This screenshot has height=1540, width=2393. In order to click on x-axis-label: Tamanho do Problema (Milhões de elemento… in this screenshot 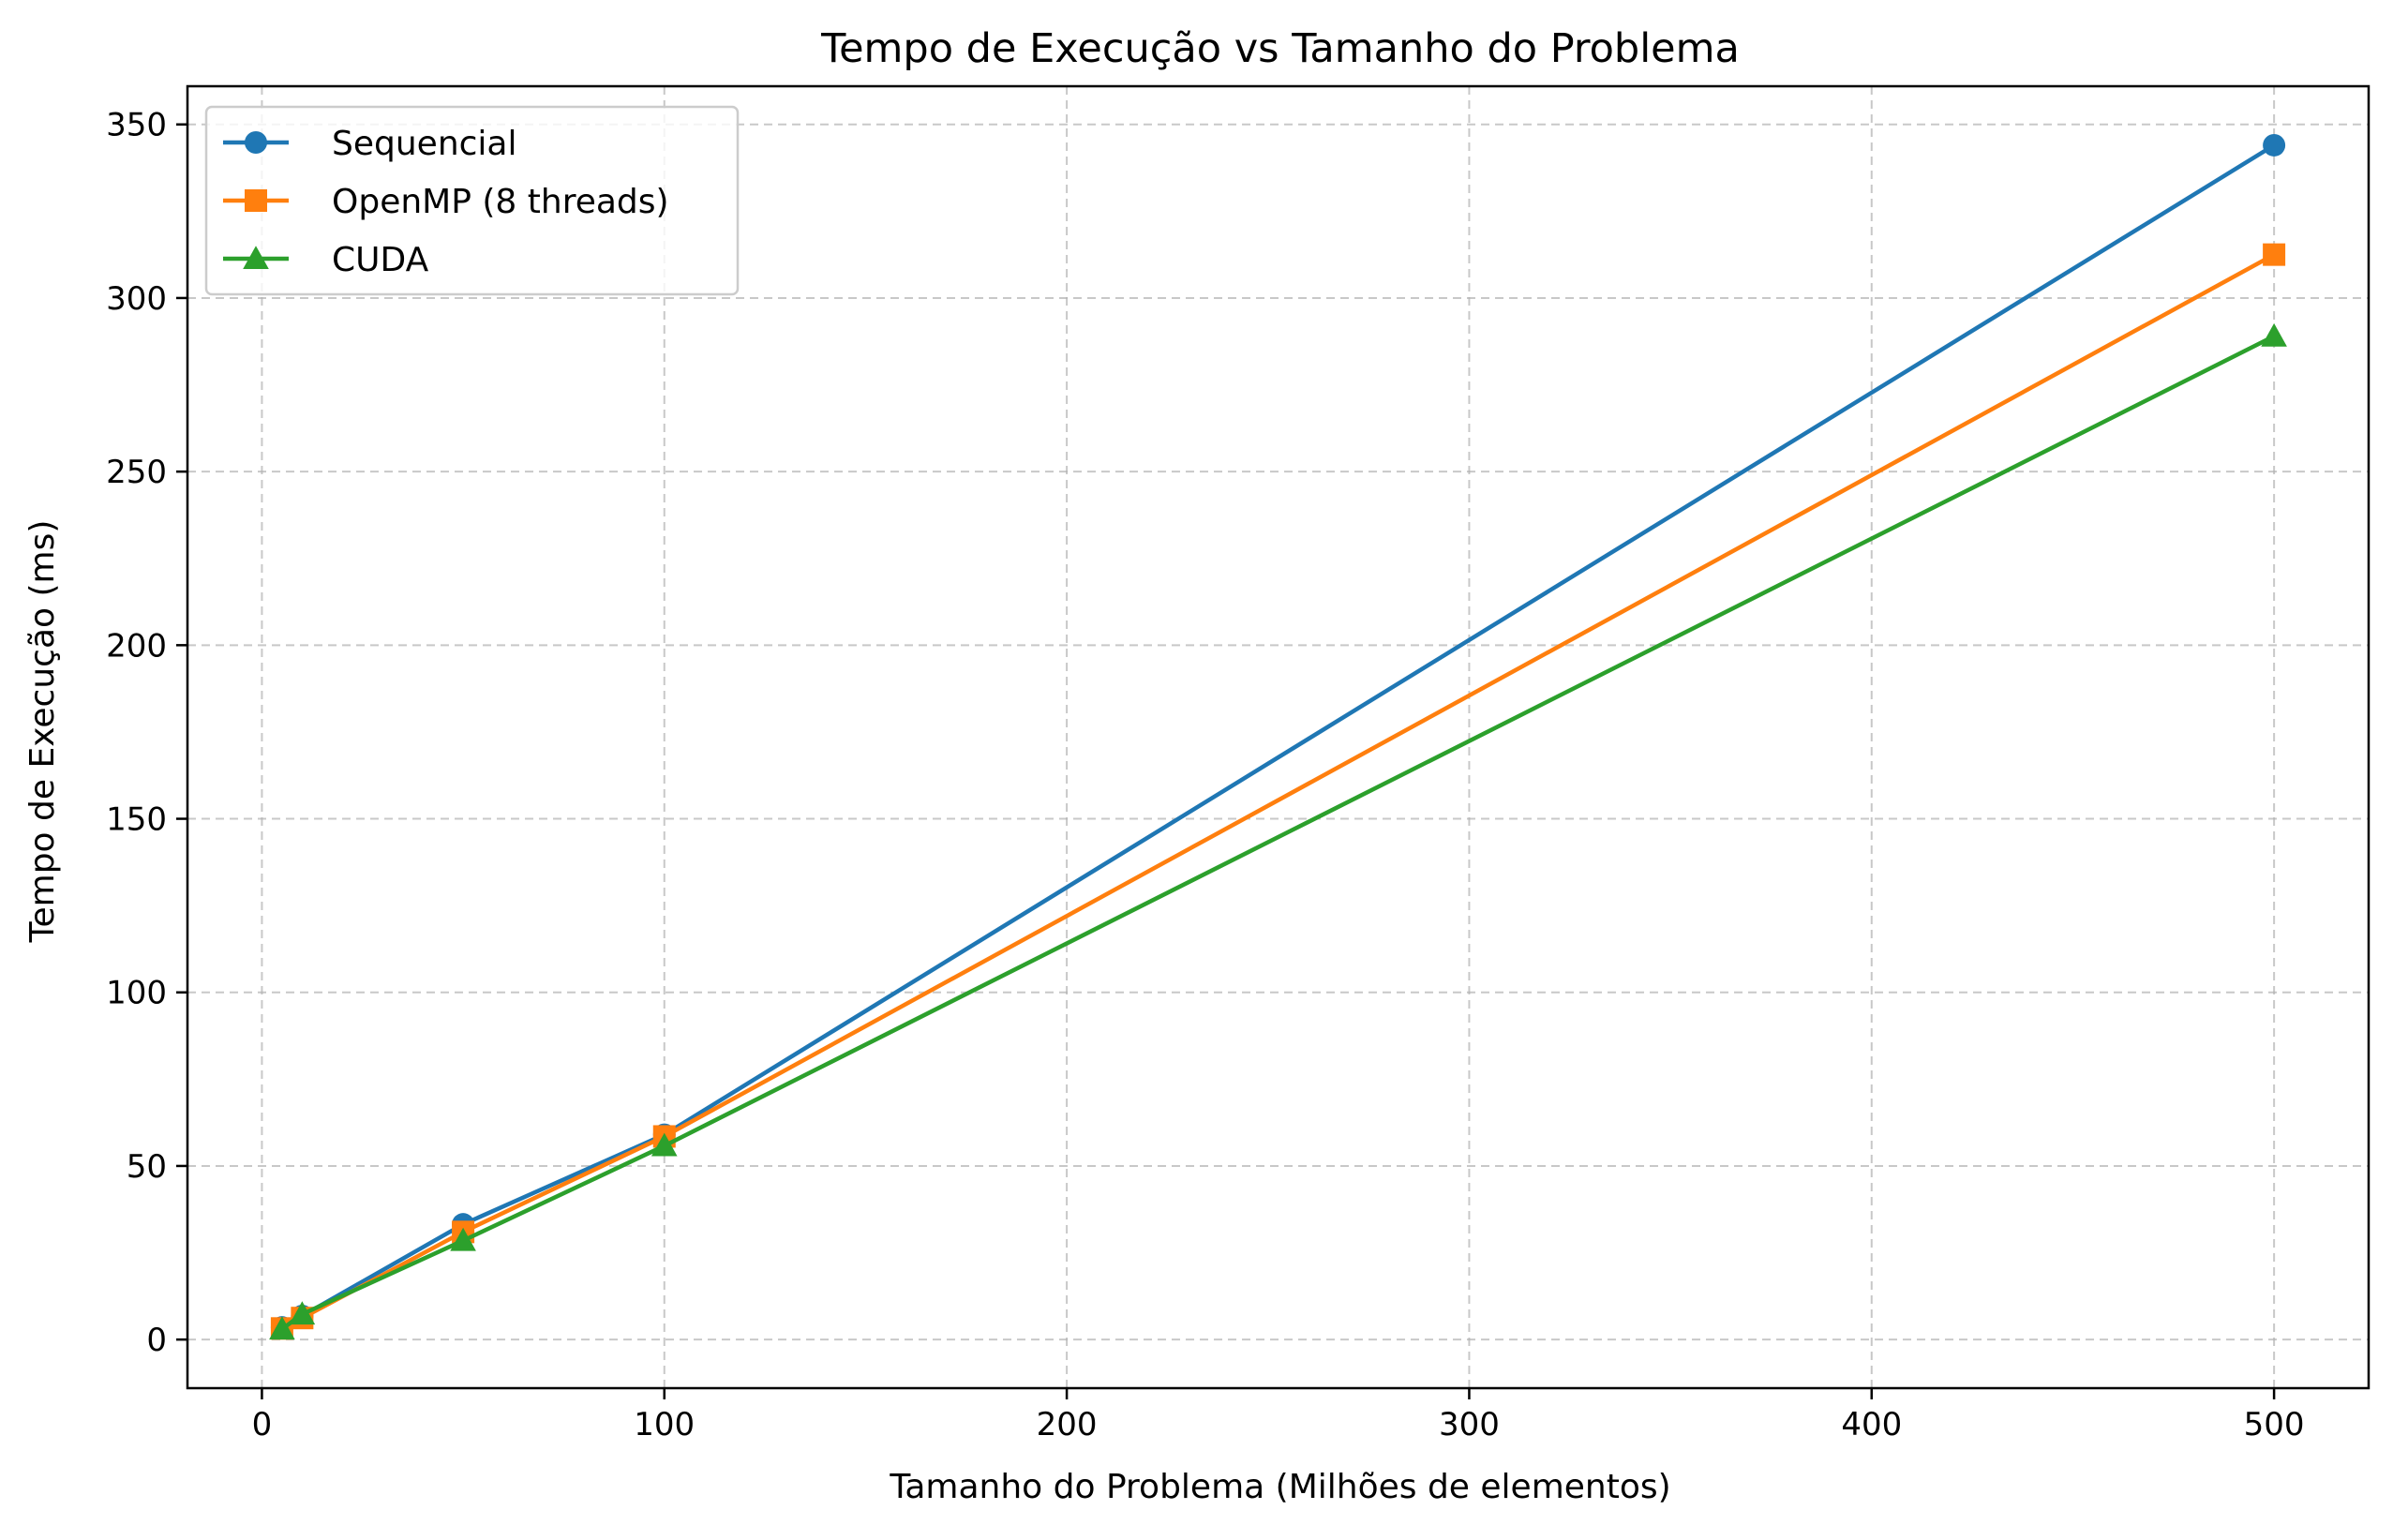, I will do `click(1279, 1487)`.